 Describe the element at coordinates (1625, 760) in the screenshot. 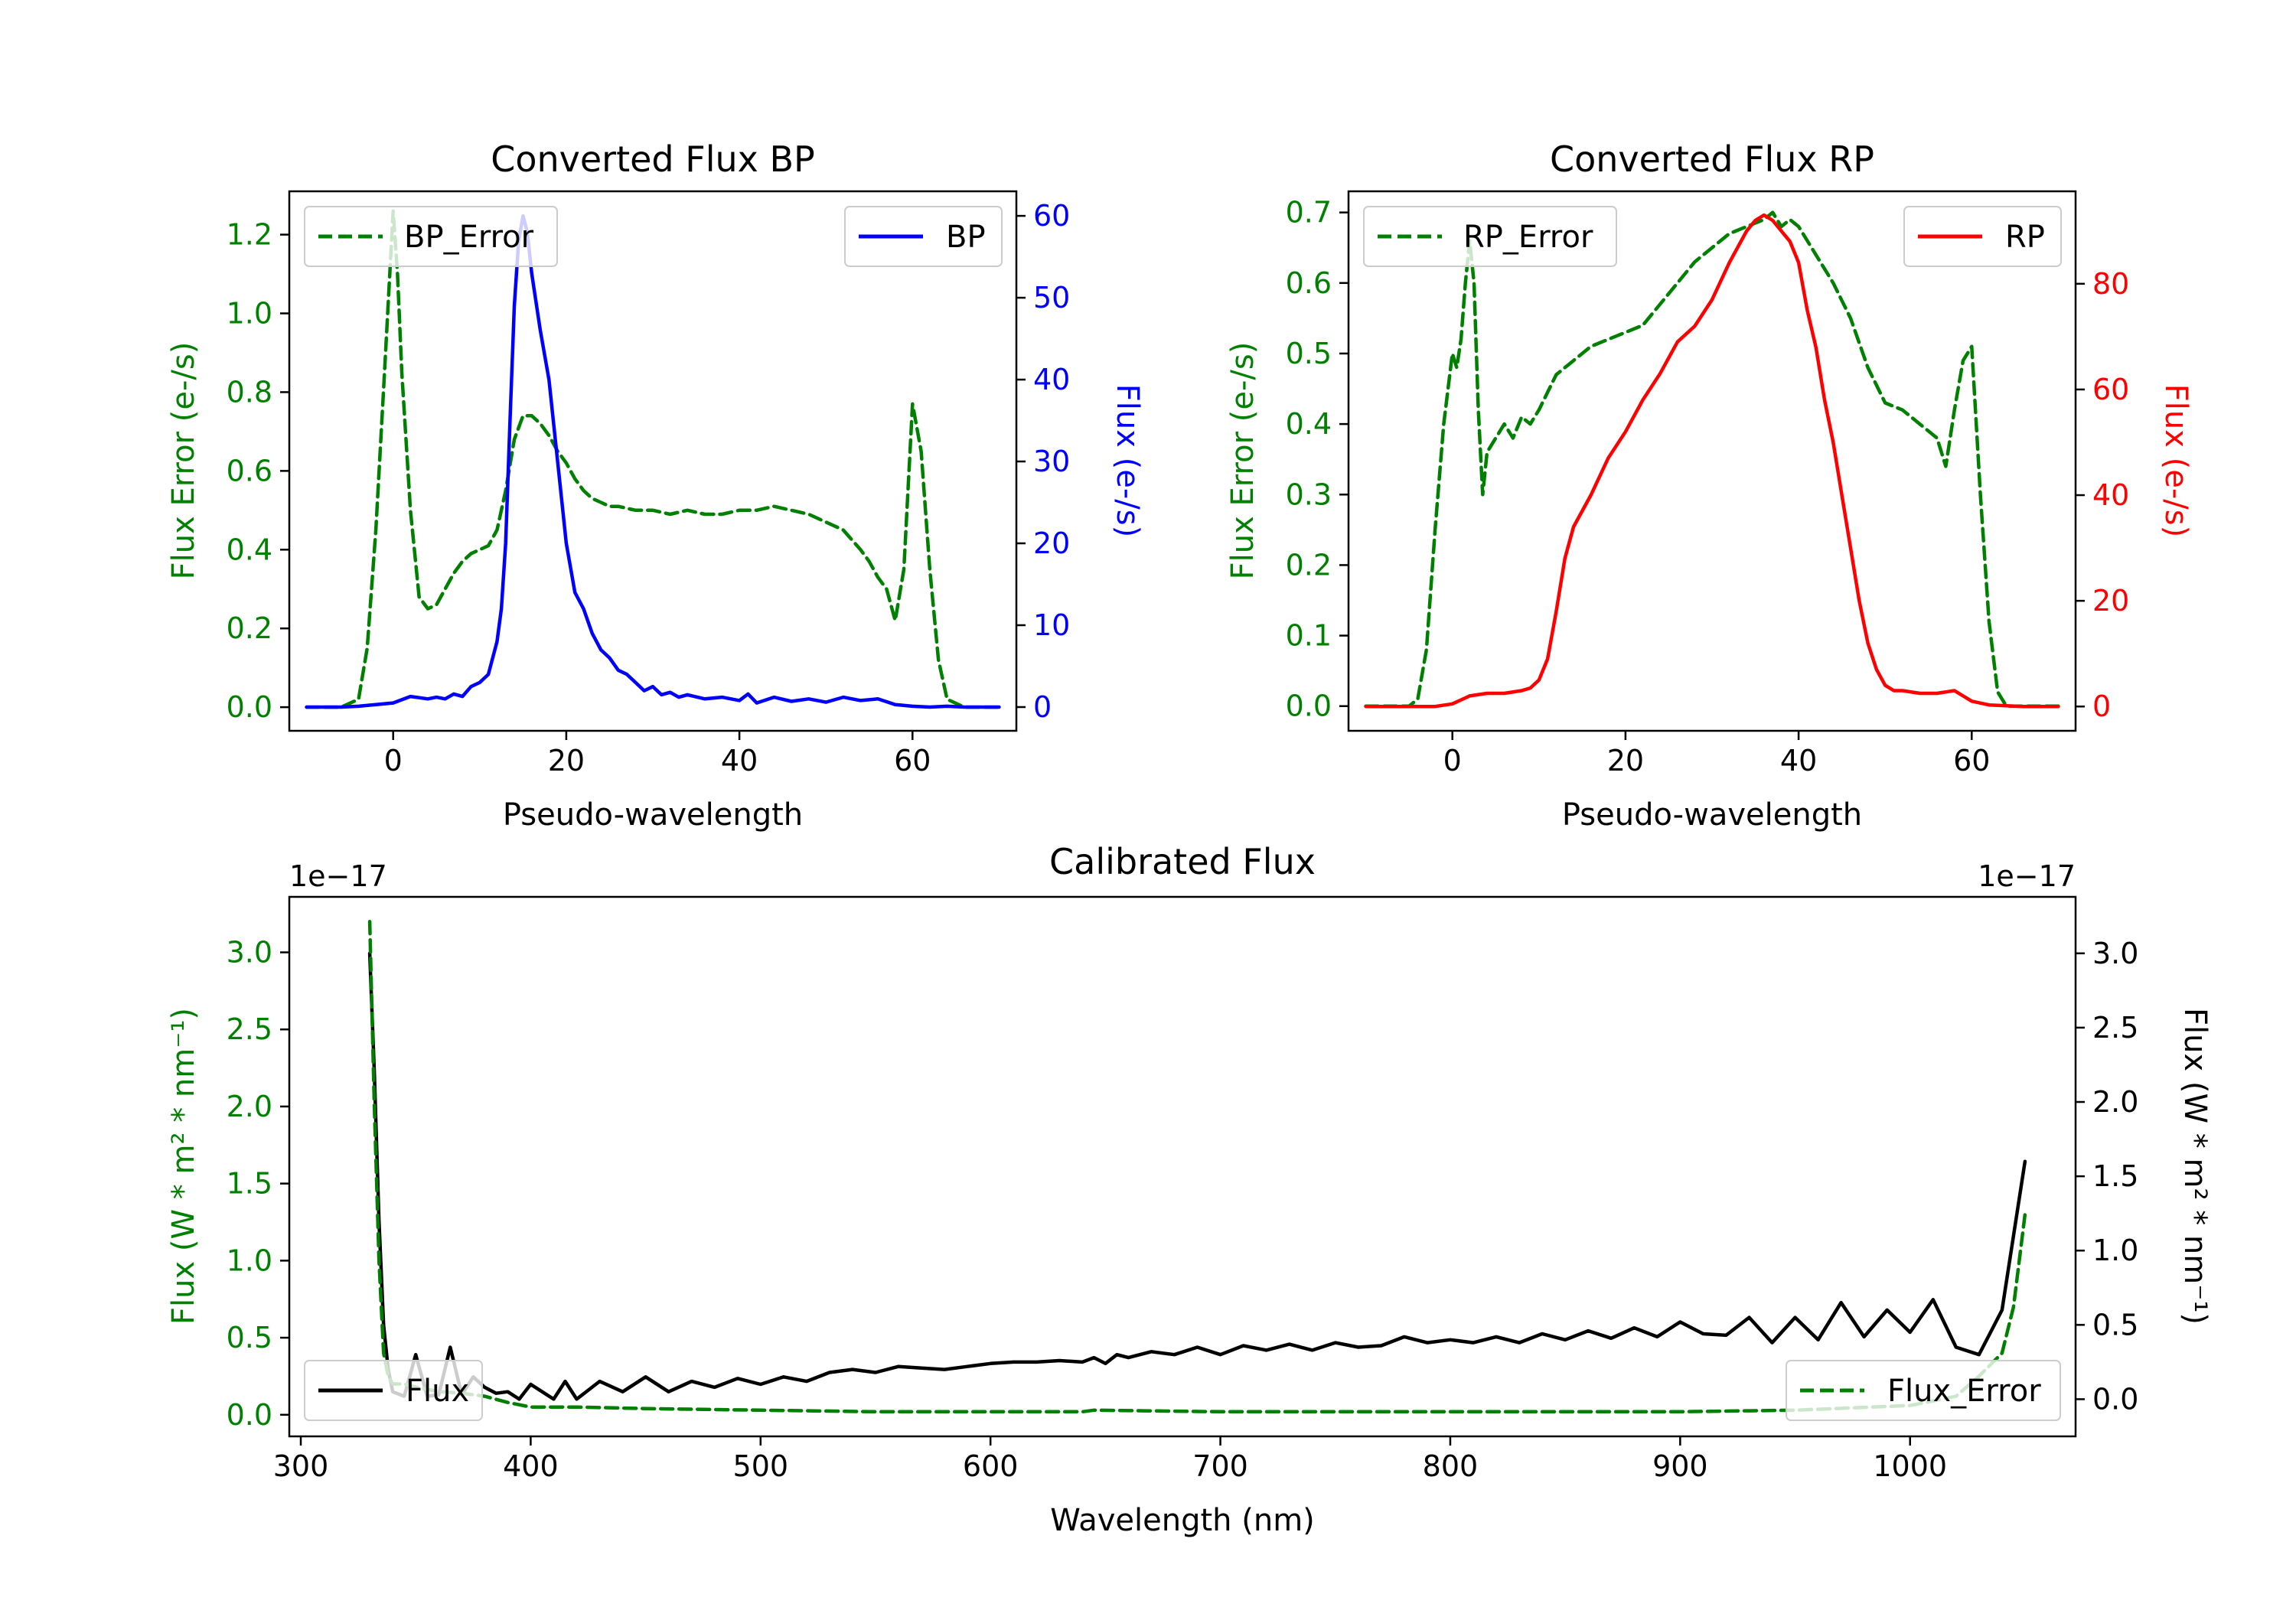

I see `rp-x-tick-label: 20` at that location.